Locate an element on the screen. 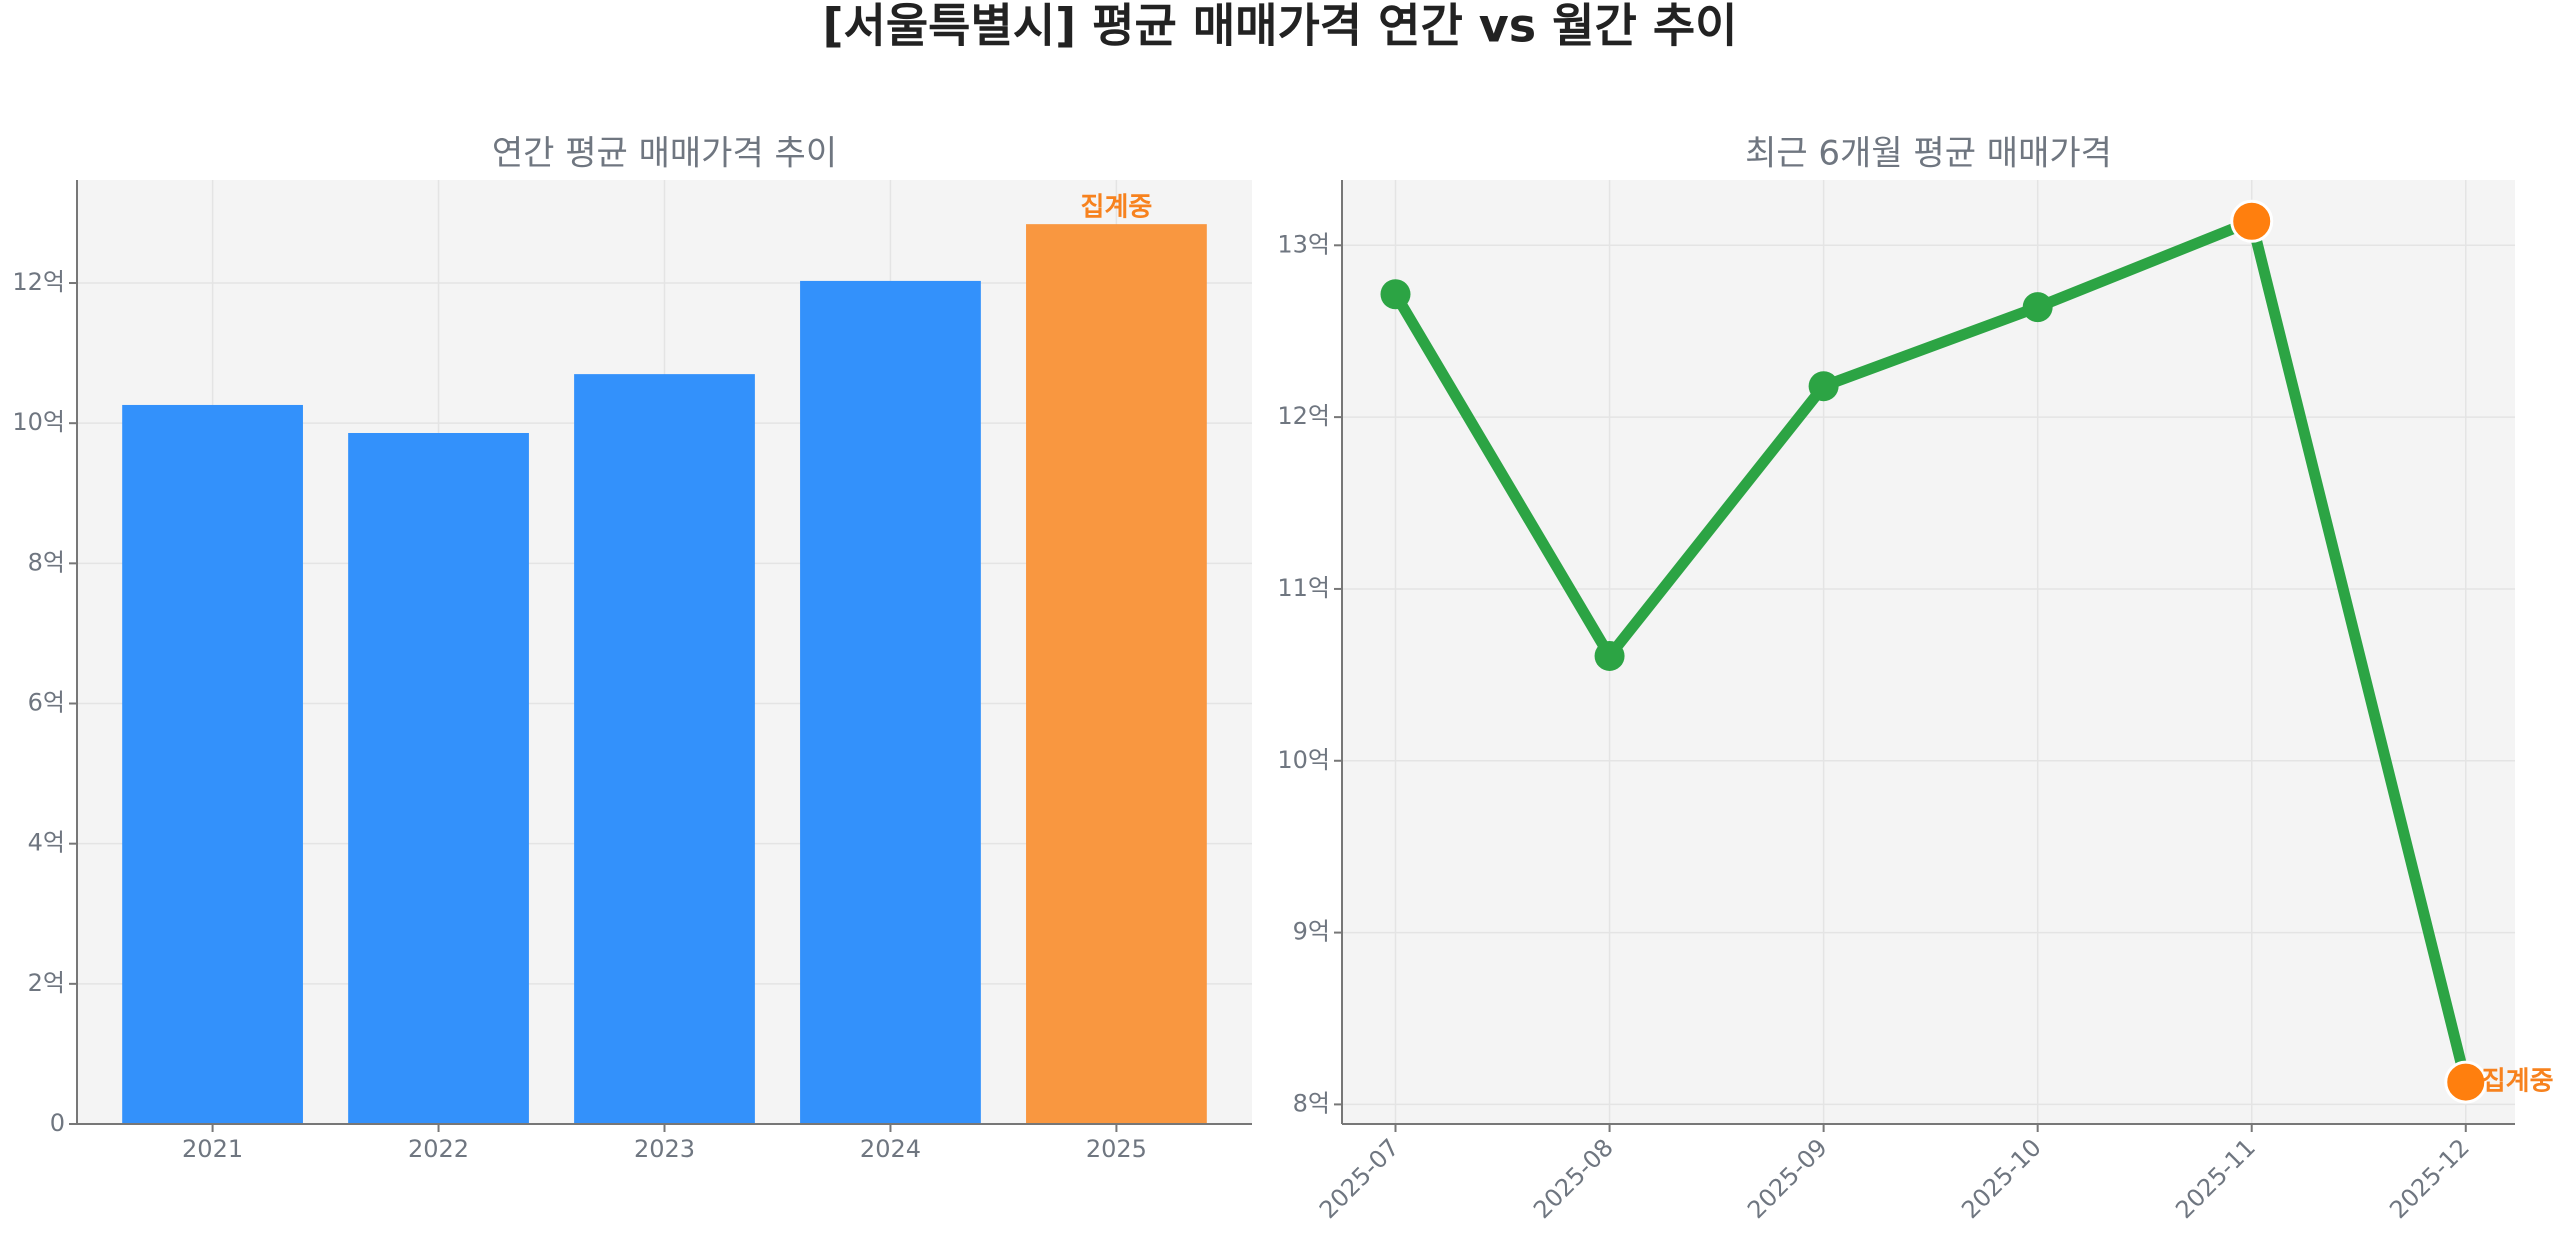  x-tick-label: 2024 is located at coordinates (890, 1149).